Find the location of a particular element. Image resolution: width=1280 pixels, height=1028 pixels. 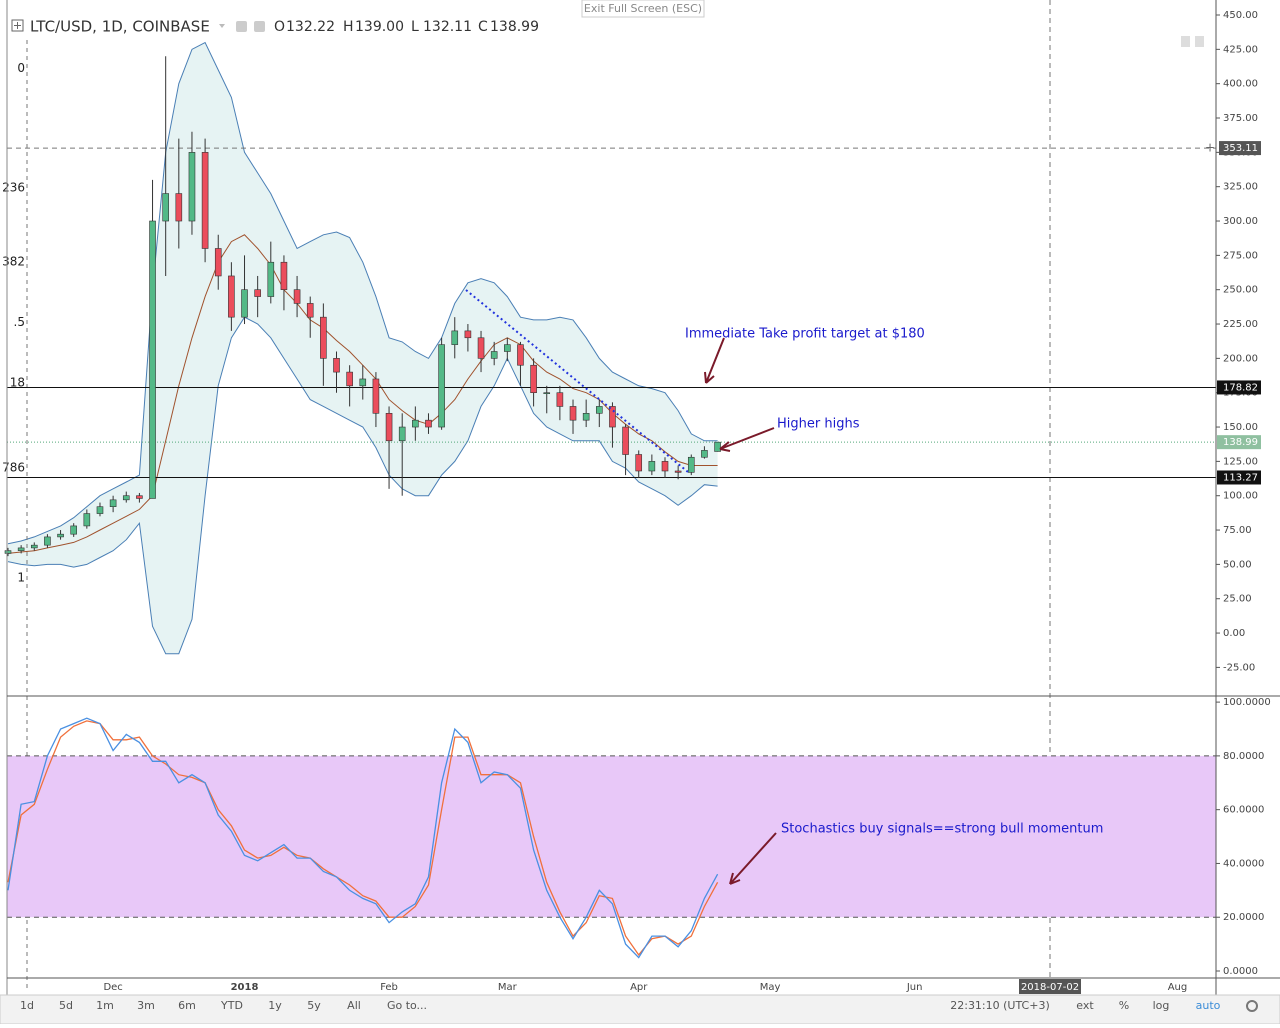

dropdown-caret is located at coordinates (222, 26).